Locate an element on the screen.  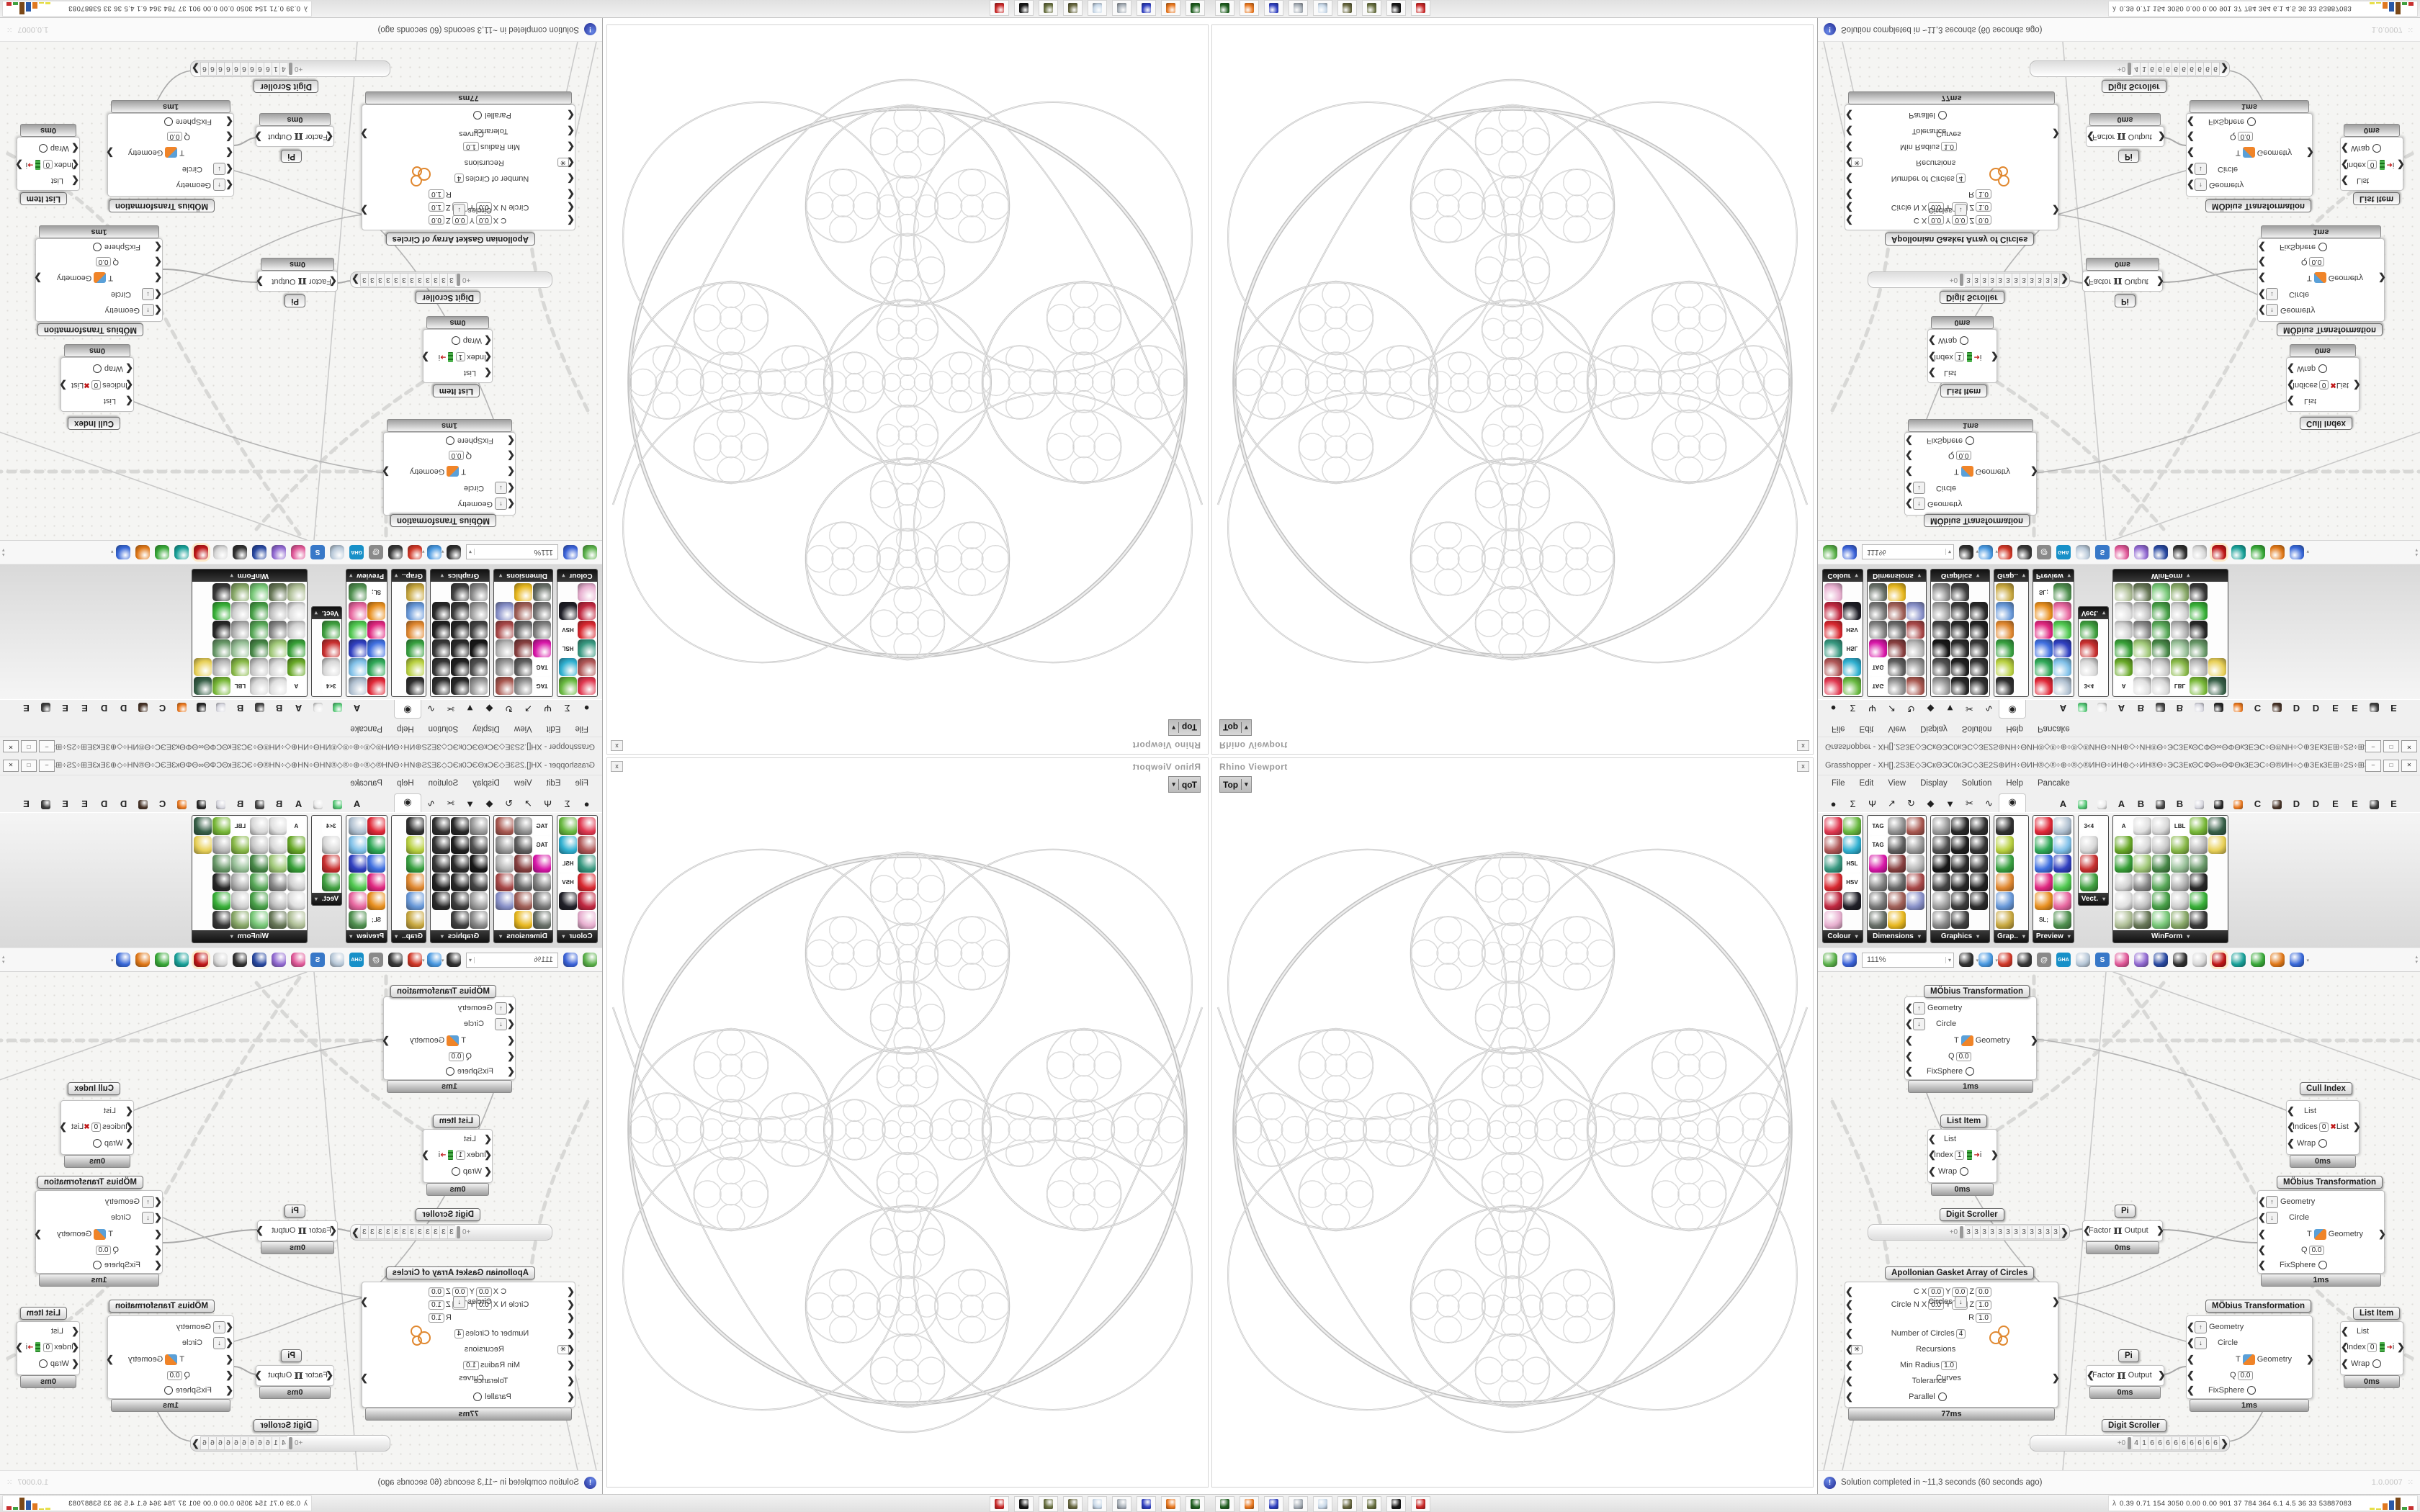
open-file-icon is located at coordinates (1830, 960).